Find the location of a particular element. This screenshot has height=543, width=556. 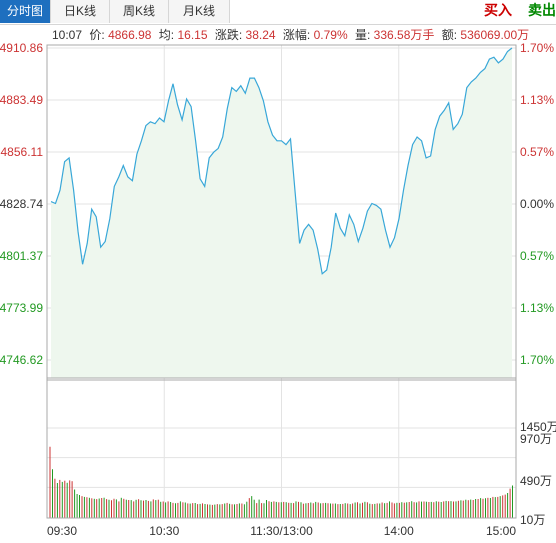

price-tick-label: 4856.11 is located at coordinates (22, 152).